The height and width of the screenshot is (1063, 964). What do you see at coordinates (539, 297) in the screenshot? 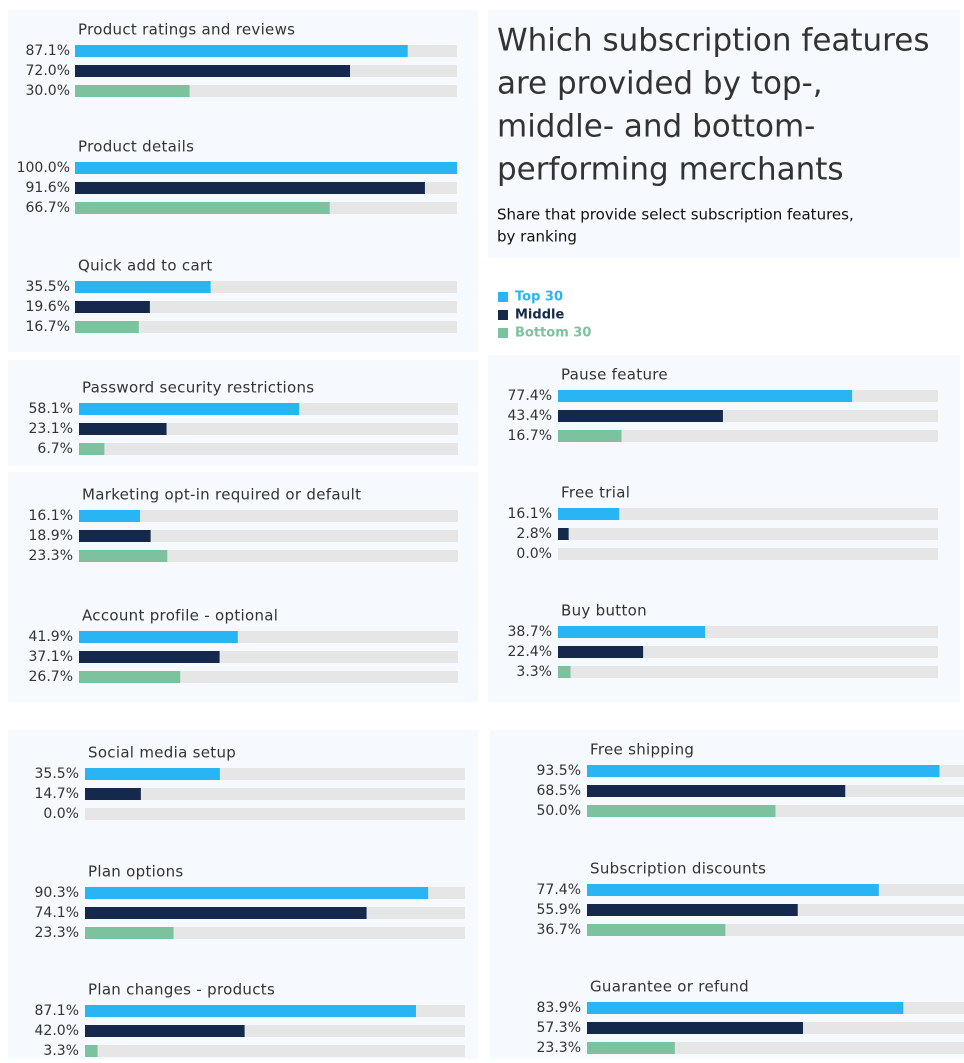
I see `legend-label: Top 30` at bounding box center [539, 297].